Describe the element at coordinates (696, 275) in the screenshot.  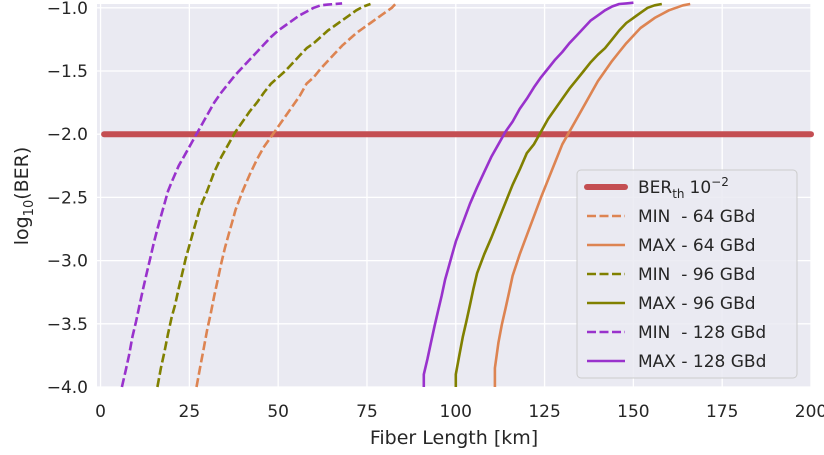
I see `legend-label-3: MIN - 96 GBd` at that location.